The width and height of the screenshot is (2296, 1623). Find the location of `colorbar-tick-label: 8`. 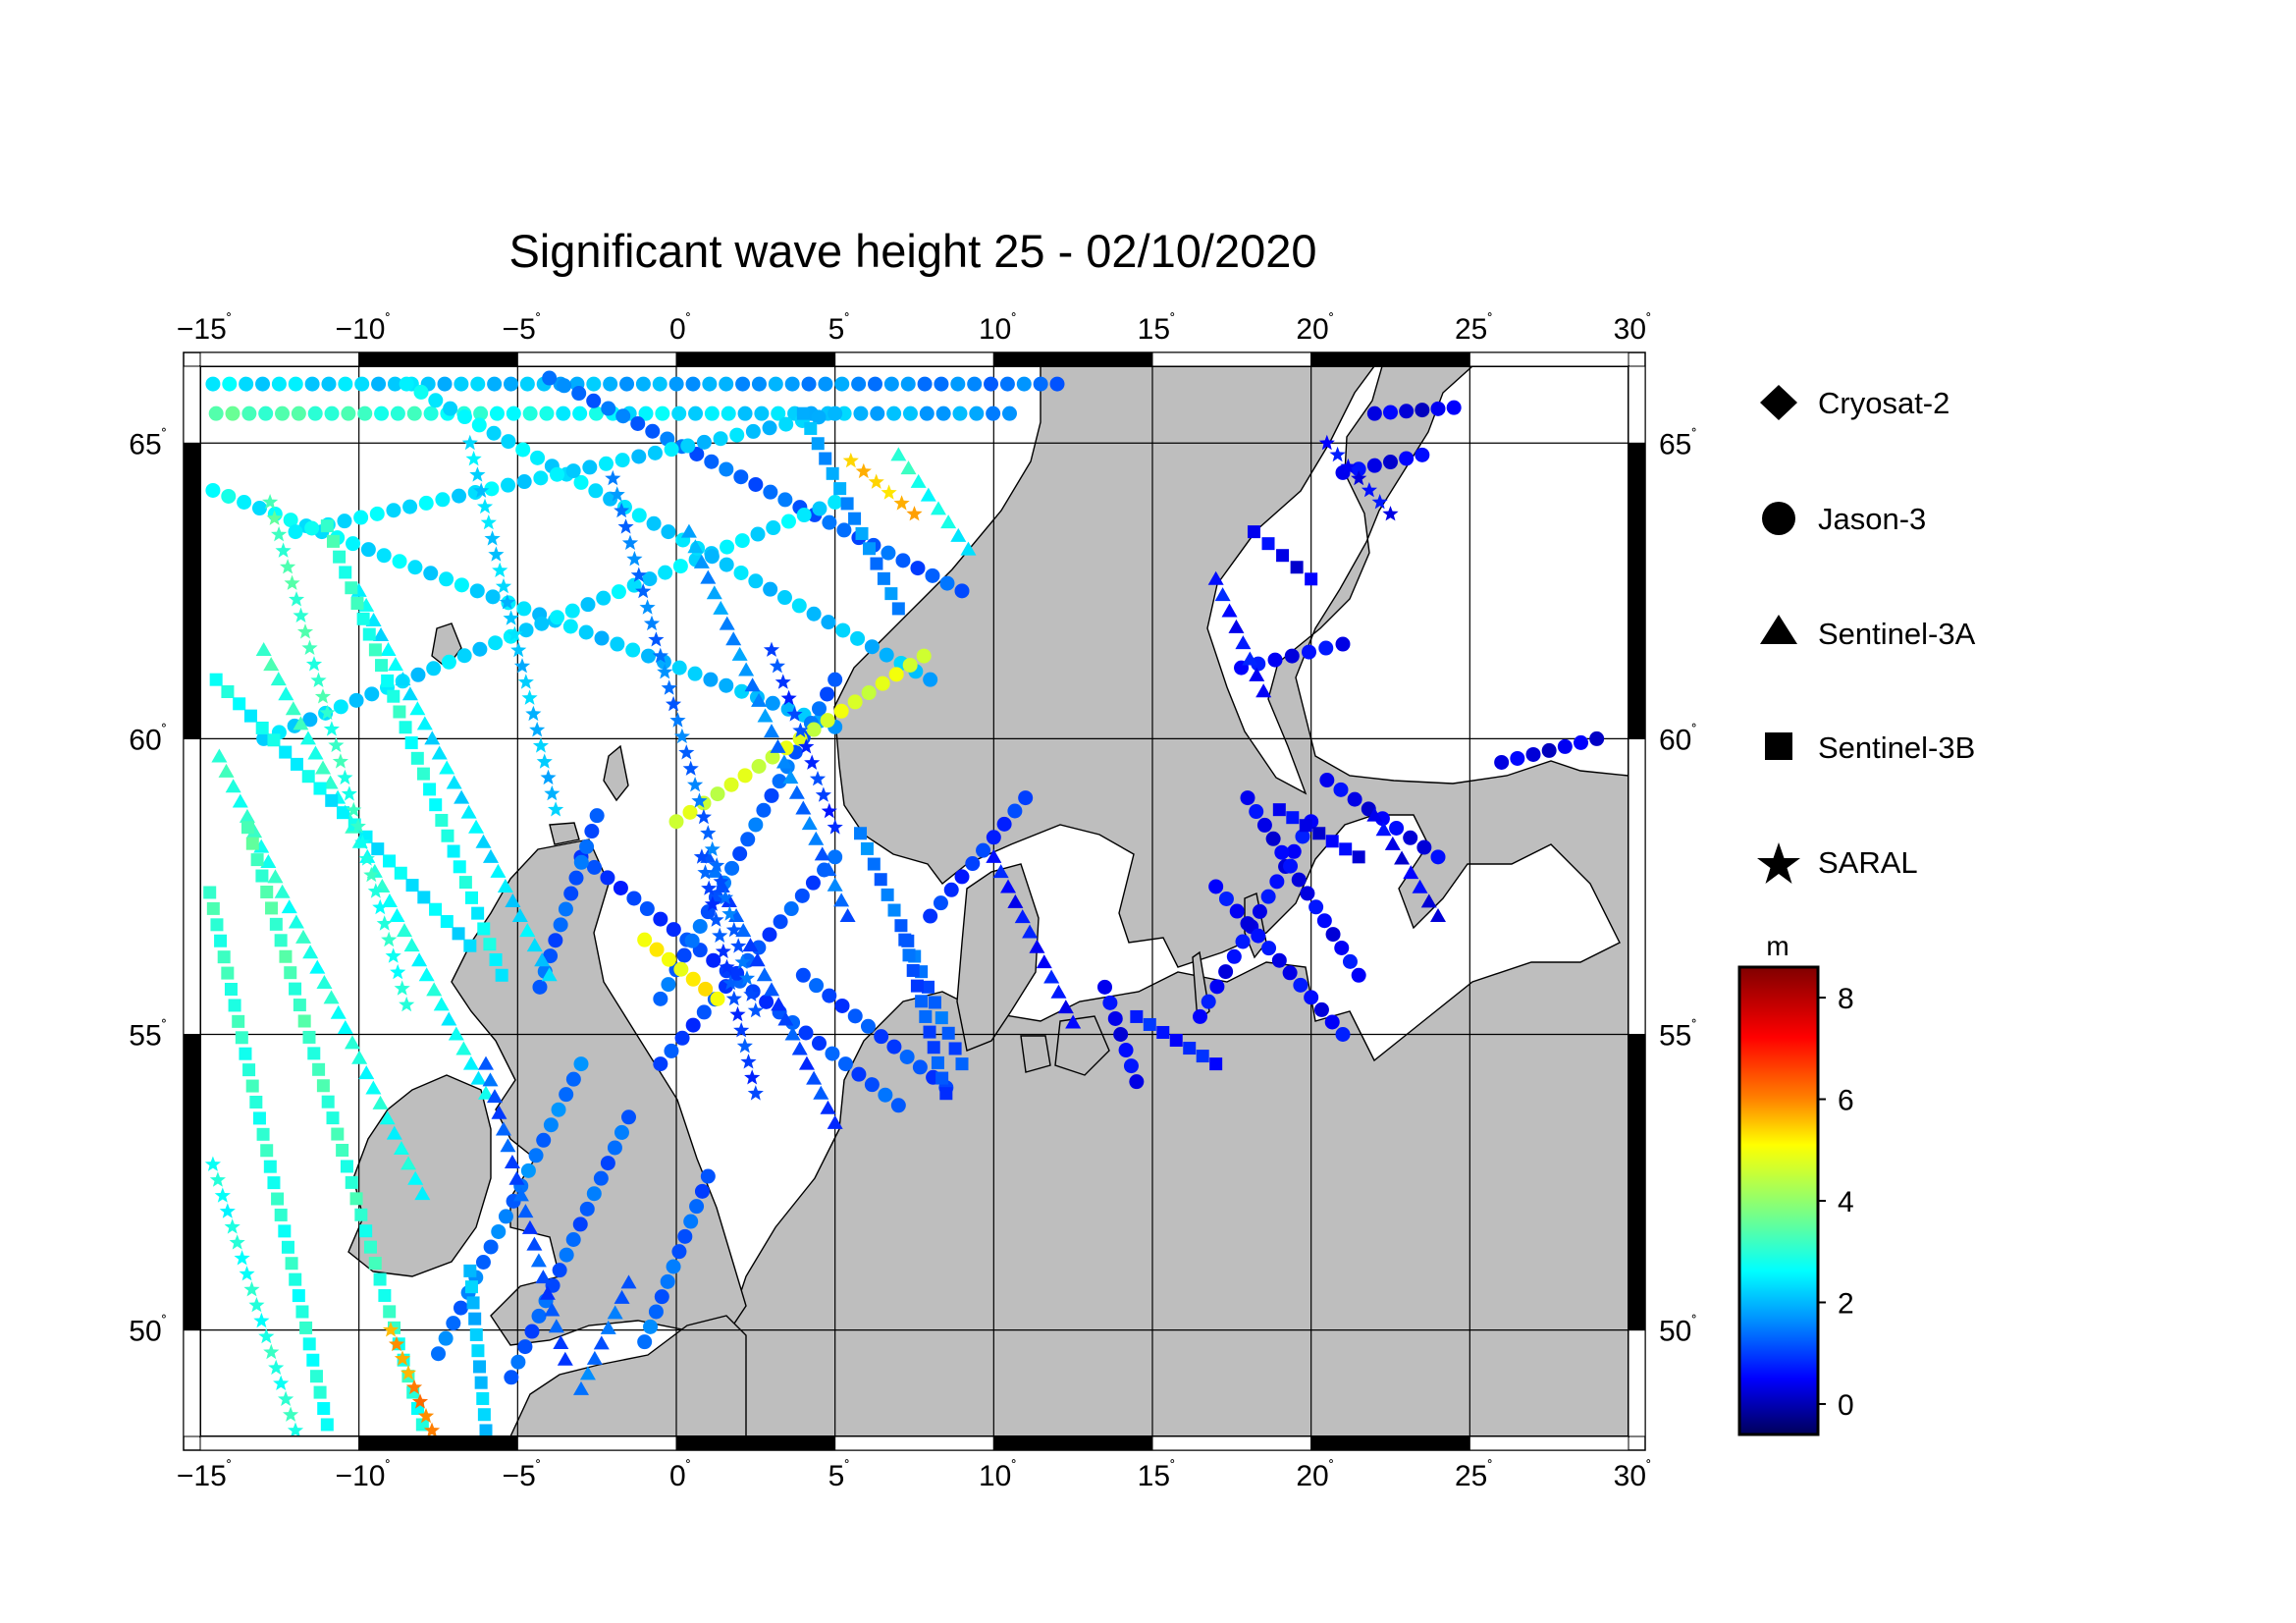

colorbar-tick-label: 8 is located at coordinates (1846, 999).